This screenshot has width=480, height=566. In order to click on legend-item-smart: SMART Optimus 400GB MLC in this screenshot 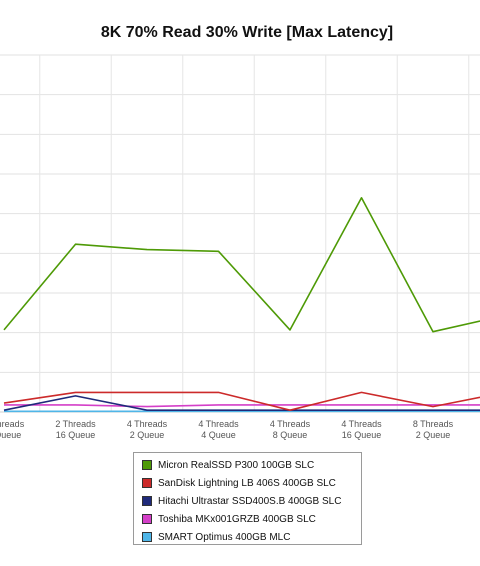, I will do `click(216, 537)`.